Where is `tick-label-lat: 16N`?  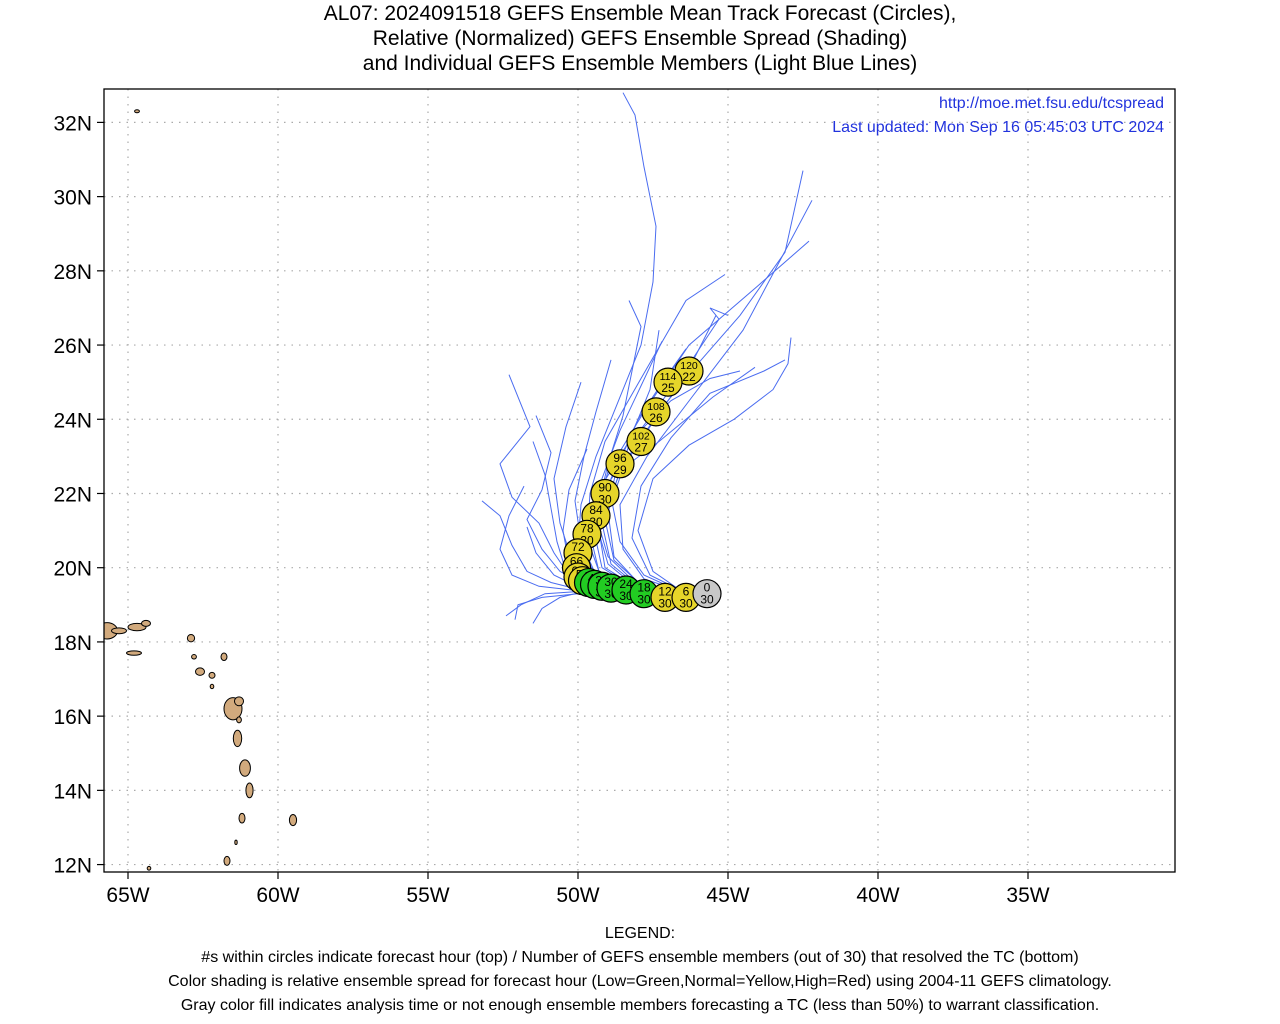 tick-label-lat: 16N is located at coordinates (72, 717).